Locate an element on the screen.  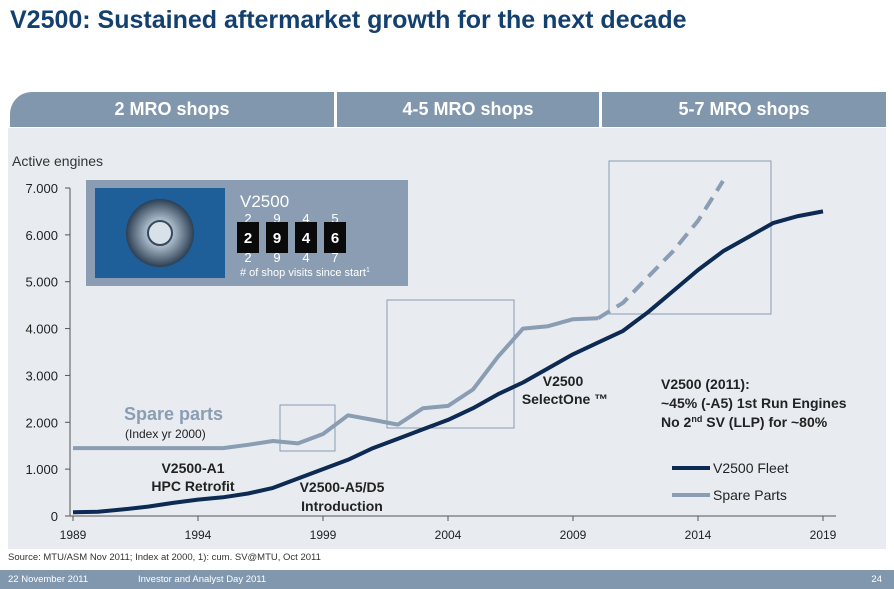
counter-digit: 4 is located at coordinates (306, 238).